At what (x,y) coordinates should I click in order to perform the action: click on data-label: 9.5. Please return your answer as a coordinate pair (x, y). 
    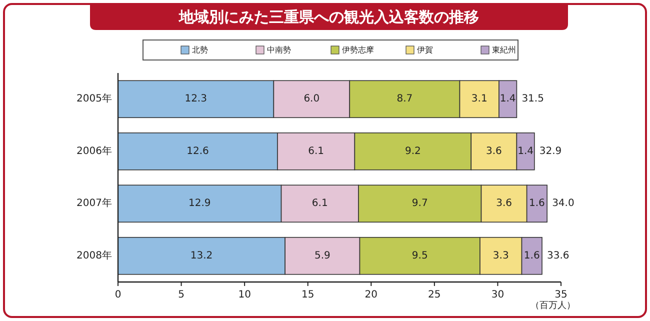
    Looking at the image, I should click on (420, 256).